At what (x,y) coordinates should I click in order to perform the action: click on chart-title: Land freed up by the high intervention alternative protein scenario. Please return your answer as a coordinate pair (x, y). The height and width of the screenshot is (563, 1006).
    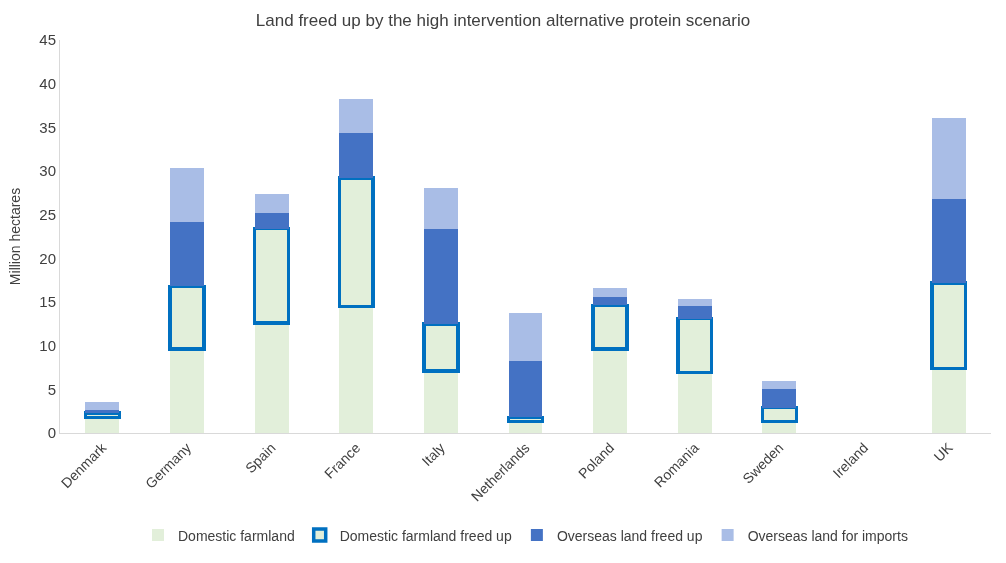
    Looking at the image, I should click on (503, 20).